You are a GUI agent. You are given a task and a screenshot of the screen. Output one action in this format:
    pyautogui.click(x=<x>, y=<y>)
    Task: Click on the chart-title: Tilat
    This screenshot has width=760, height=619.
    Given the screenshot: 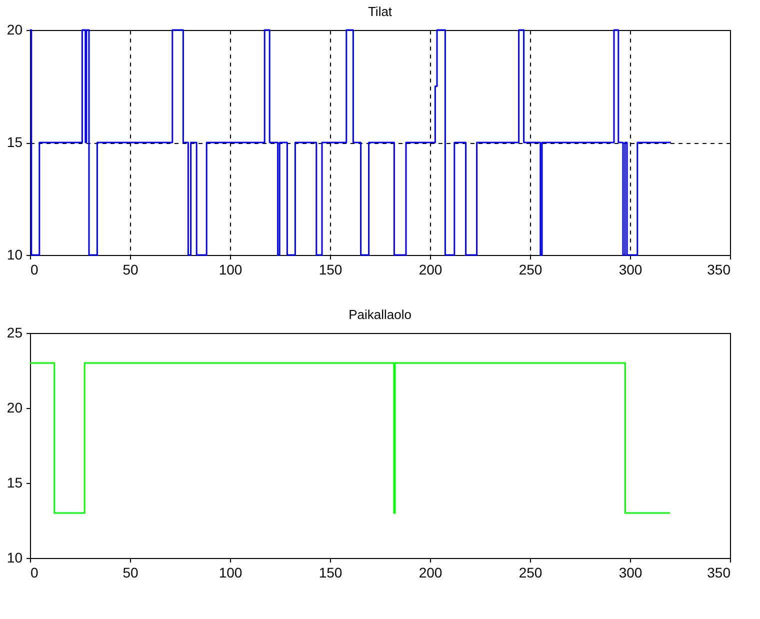 What is the action you would take?
    pyautogui.click(x=380, y=11)
    